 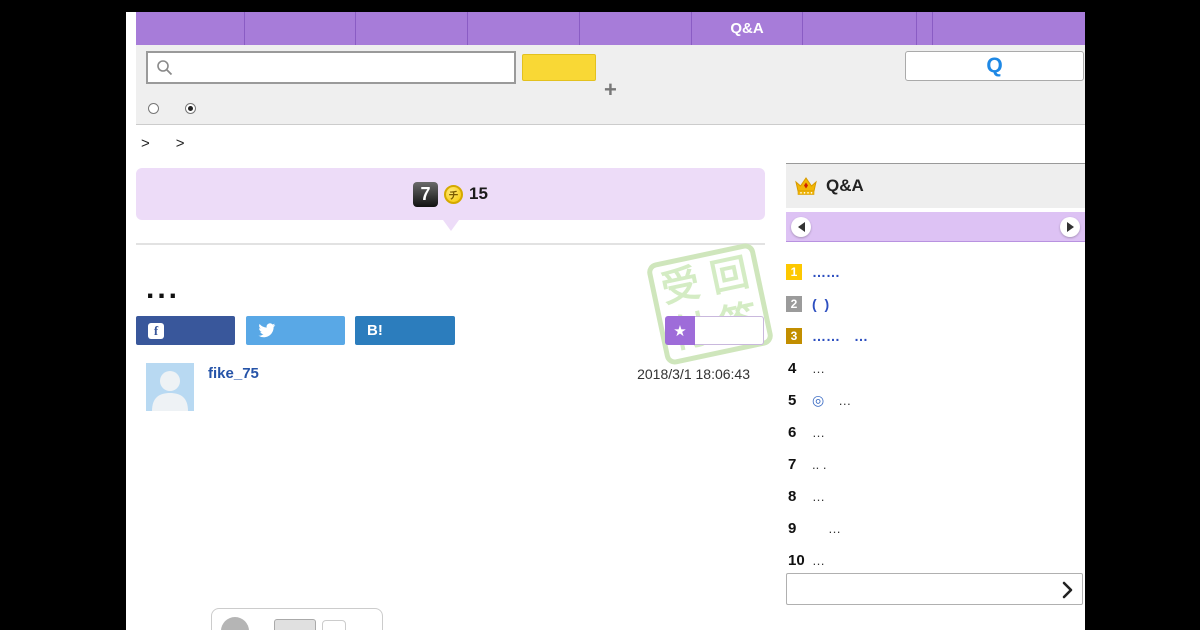 What do you see at coordinates (729, 330) in the screenshot?
I see `star-count-box` at bounding box center [729, 330].